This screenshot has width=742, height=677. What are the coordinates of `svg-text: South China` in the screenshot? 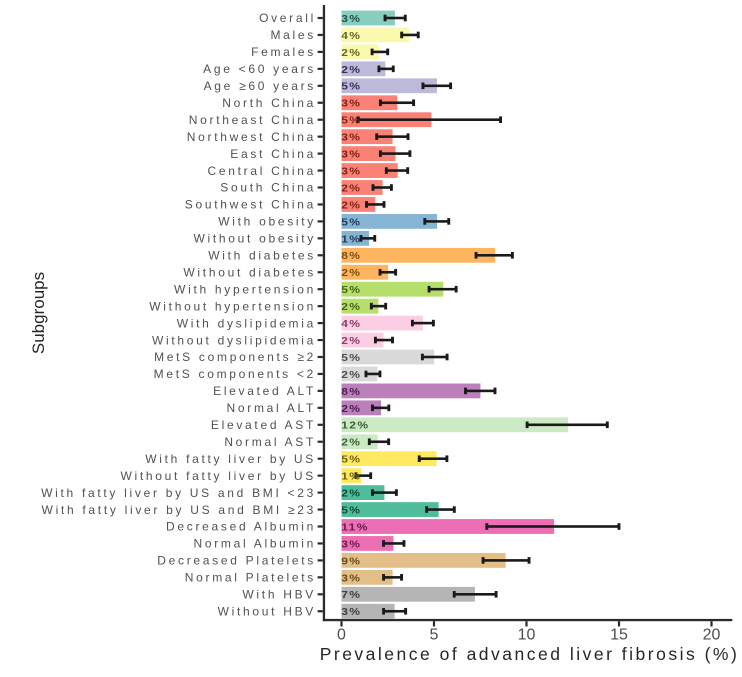 It's located at (268, 188).